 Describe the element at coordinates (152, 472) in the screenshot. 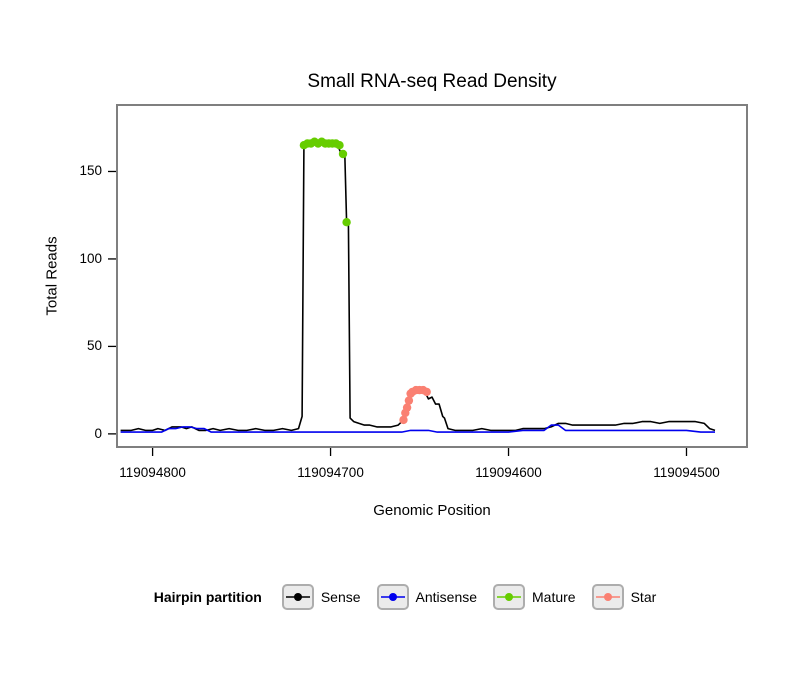

I see `x-tick-label: 119094800` at that location.